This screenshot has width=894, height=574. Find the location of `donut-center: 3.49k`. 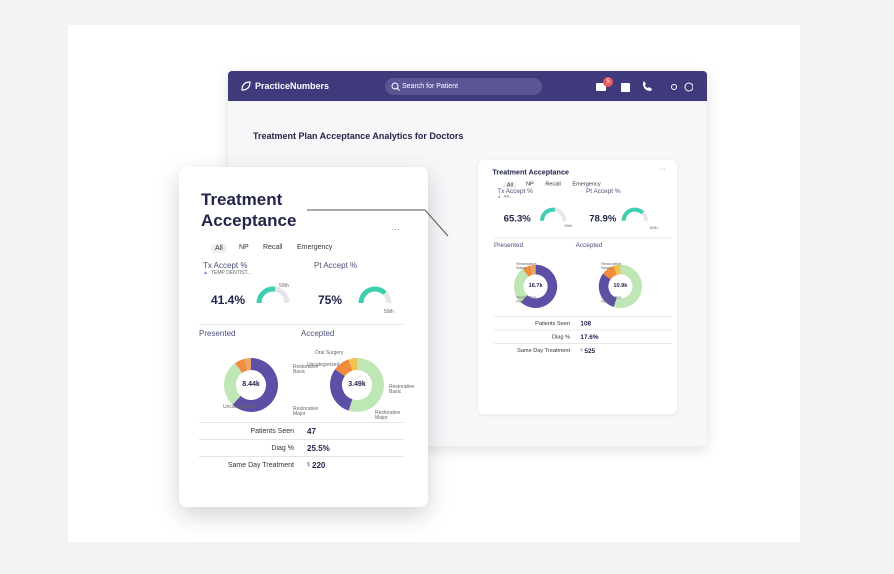

donut-center: 3.49k is located at coordinates (357, 384).